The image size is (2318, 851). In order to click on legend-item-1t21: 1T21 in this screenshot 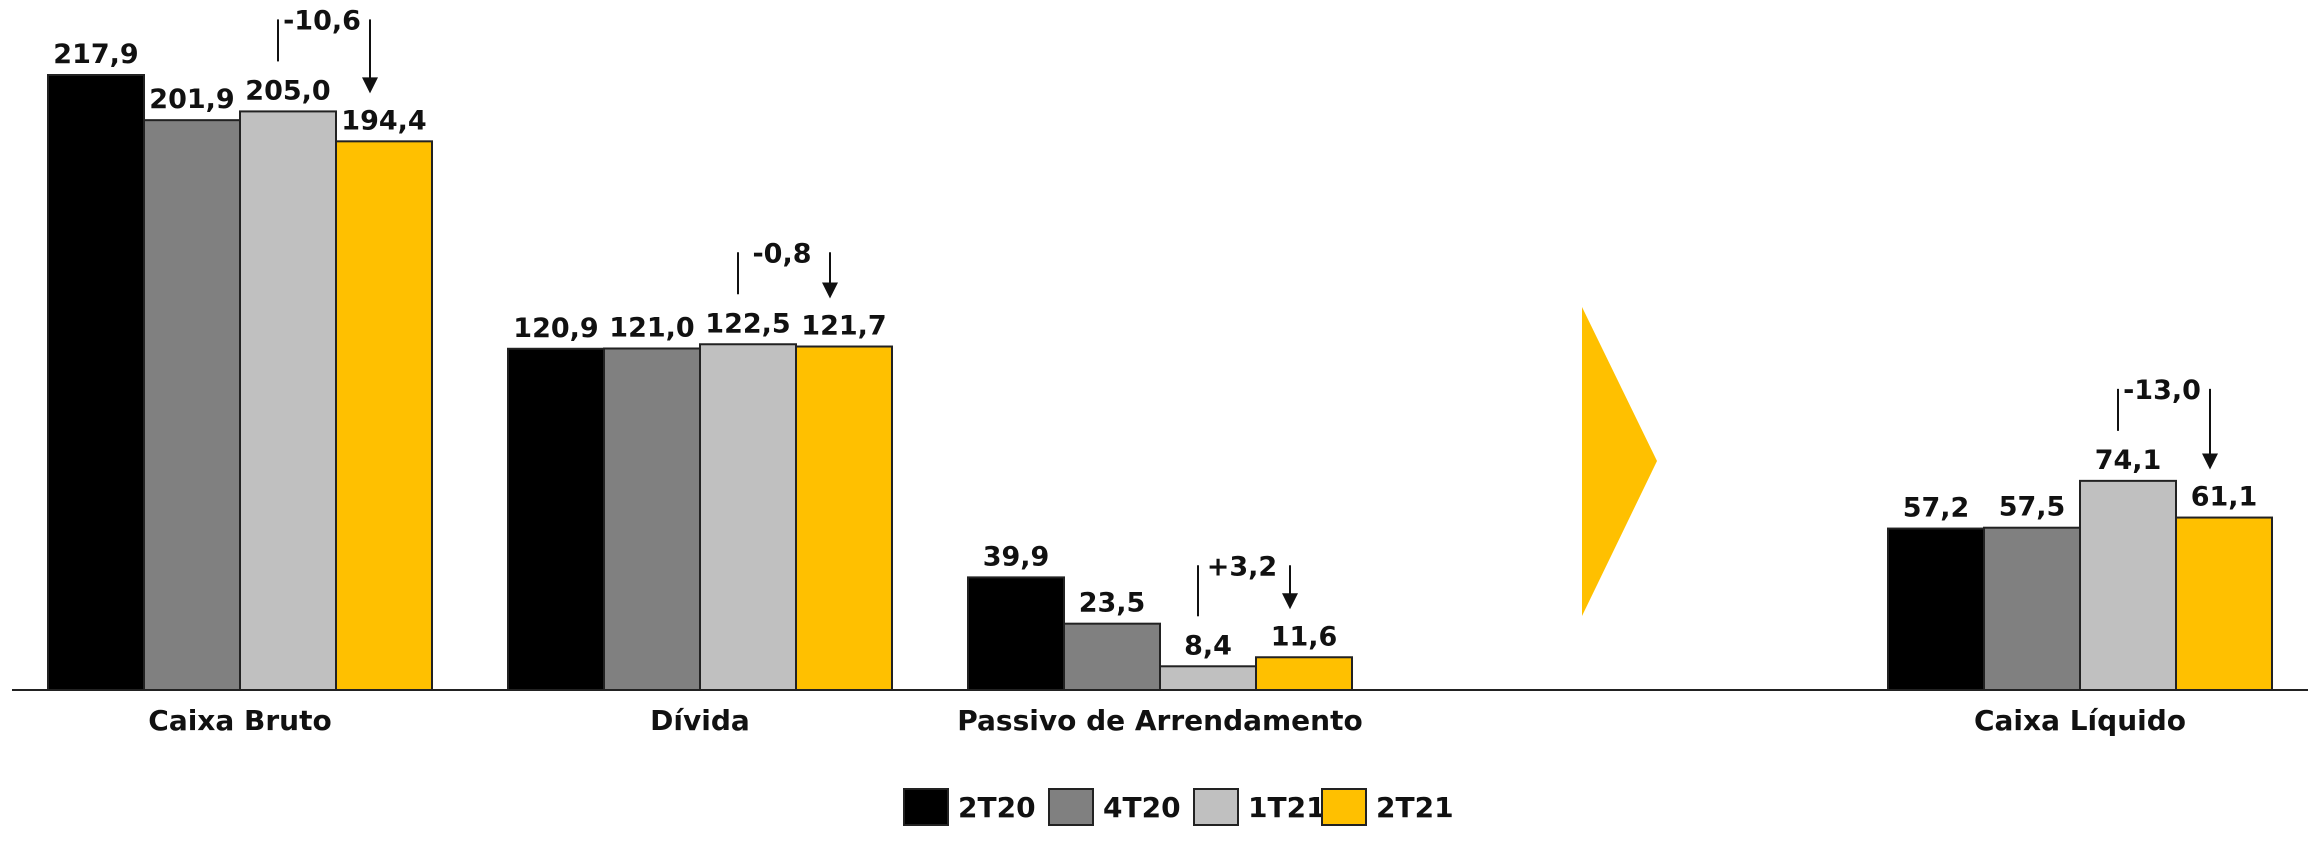, I will do `click(1260, 807)`.